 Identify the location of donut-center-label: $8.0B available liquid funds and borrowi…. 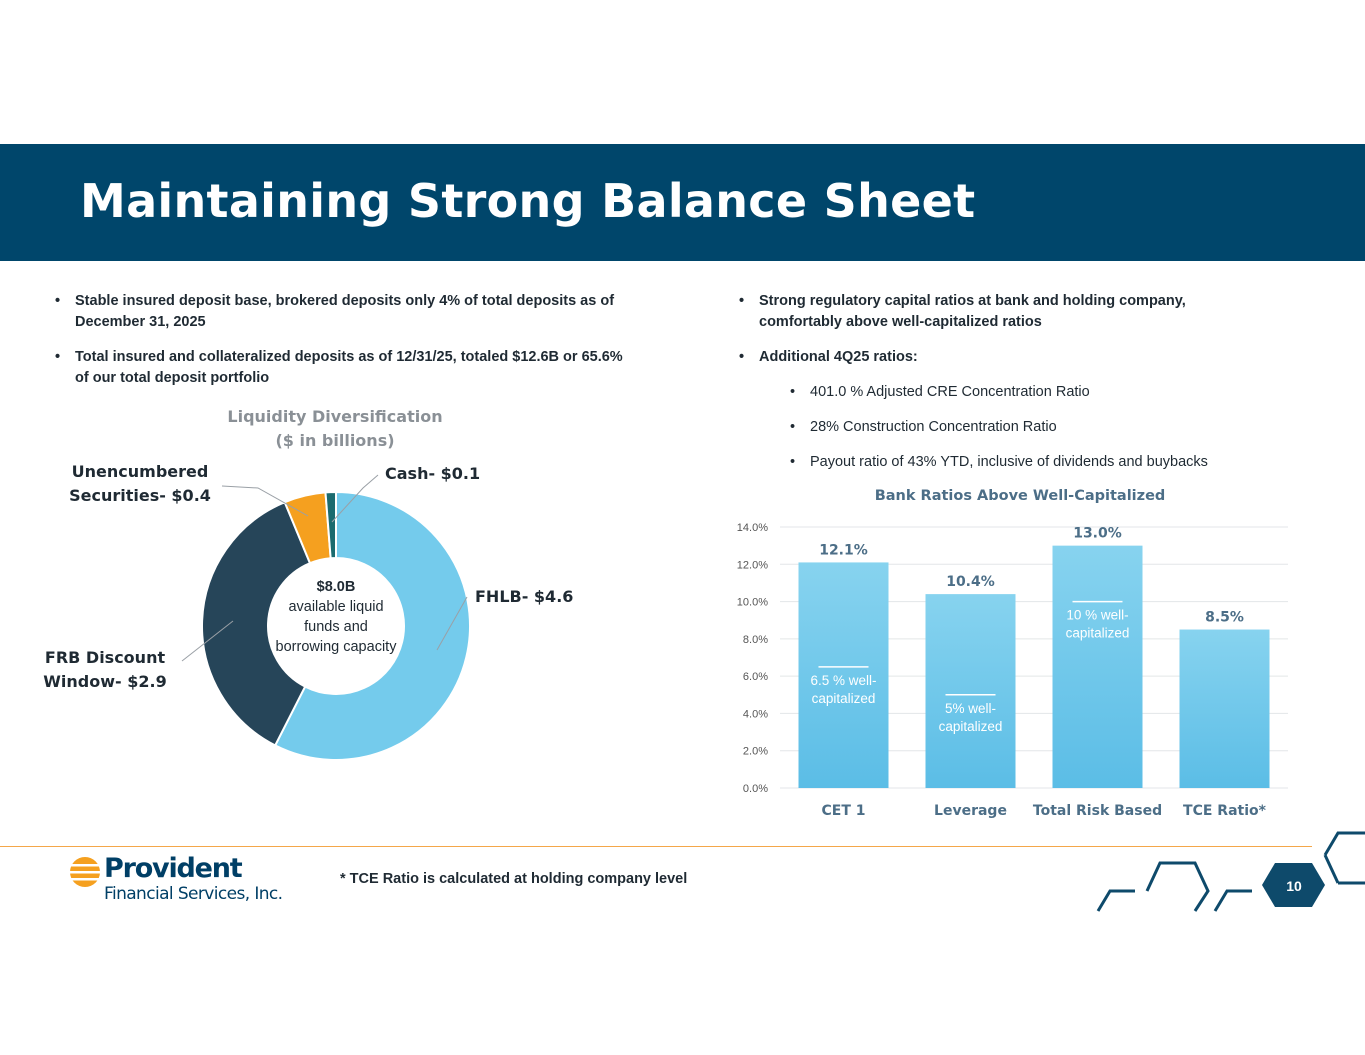
(336, 617).